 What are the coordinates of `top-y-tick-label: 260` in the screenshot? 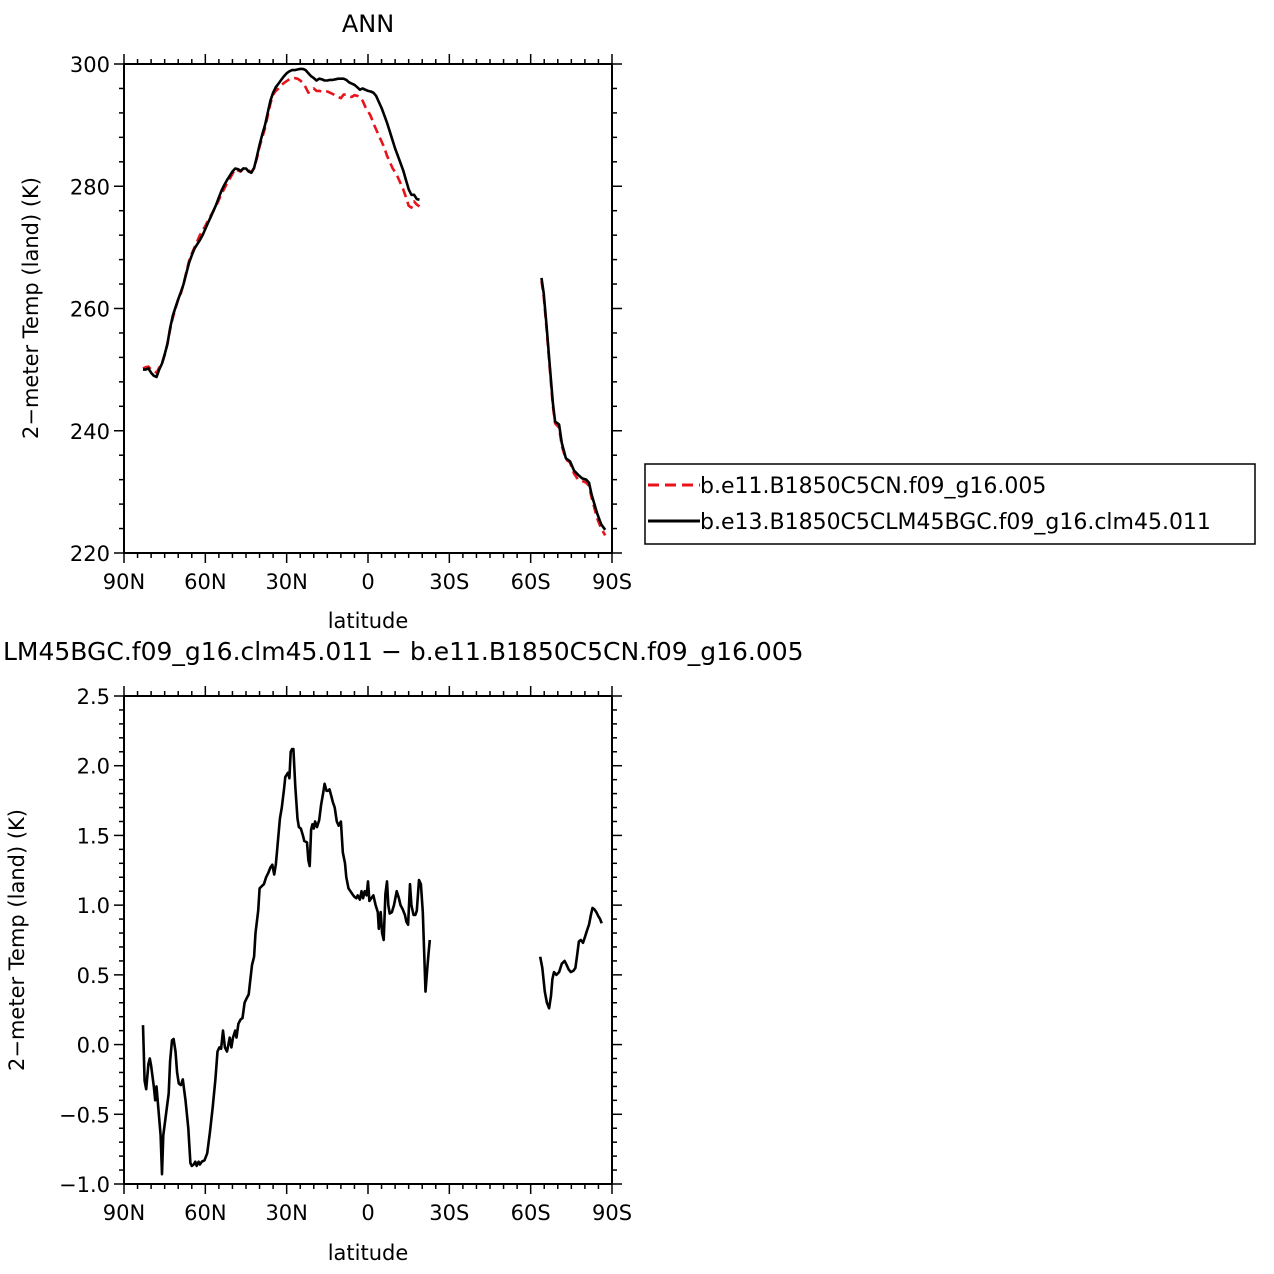 It's located at (90, 310).